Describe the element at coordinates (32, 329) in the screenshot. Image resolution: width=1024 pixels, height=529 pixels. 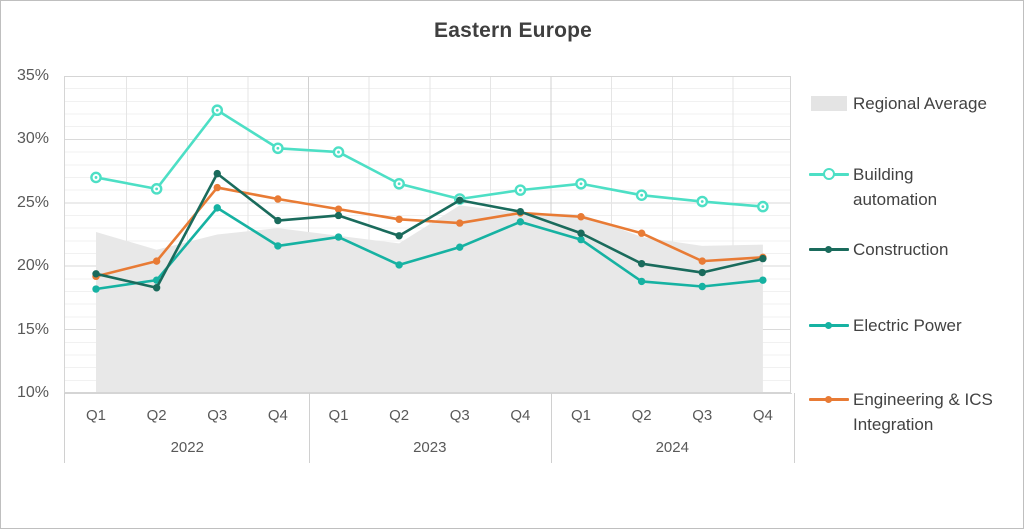
I see `y-tick-label: 15%` at that location.